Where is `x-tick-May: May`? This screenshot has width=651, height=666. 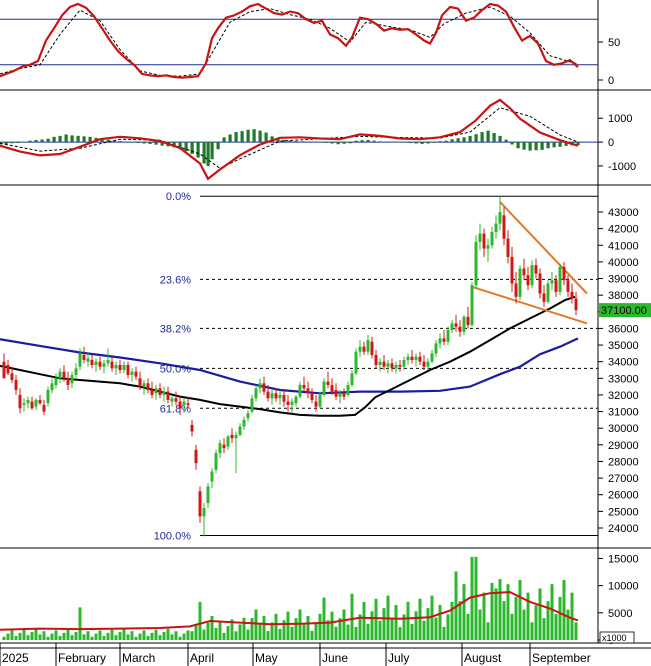 x-tick-May: May is located at coordinates (266, 658).